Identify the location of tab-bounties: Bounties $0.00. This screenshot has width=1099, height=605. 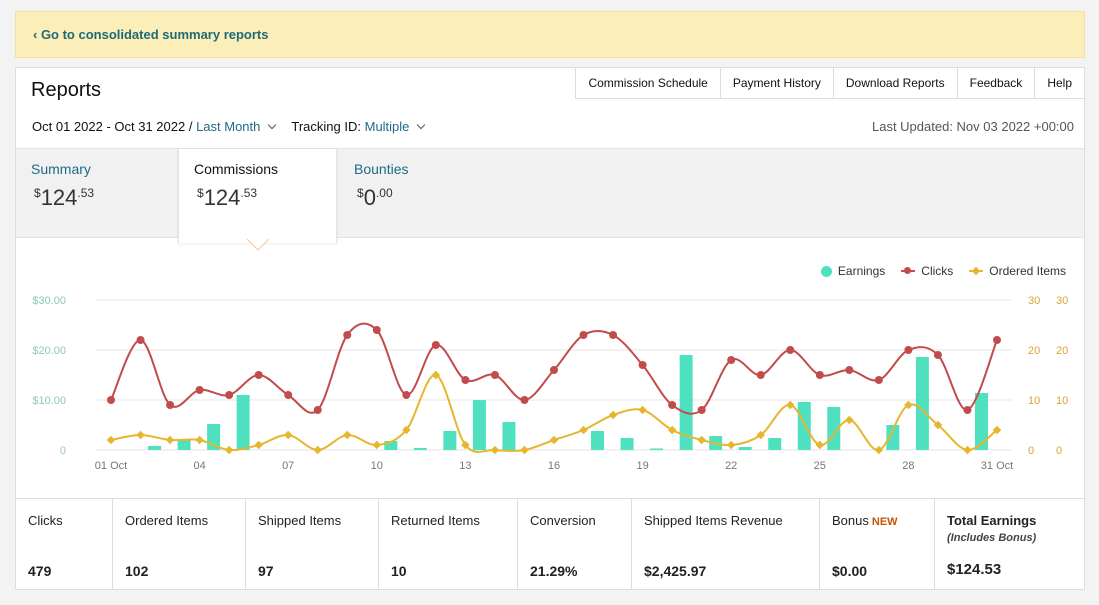
(419, 193).